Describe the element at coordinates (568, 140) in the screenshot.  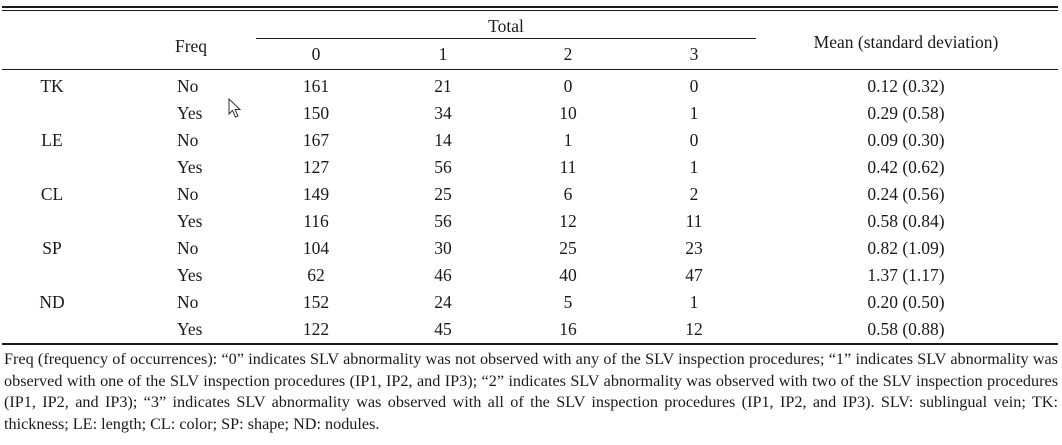
I see `cell-level-2: 1` at that location.